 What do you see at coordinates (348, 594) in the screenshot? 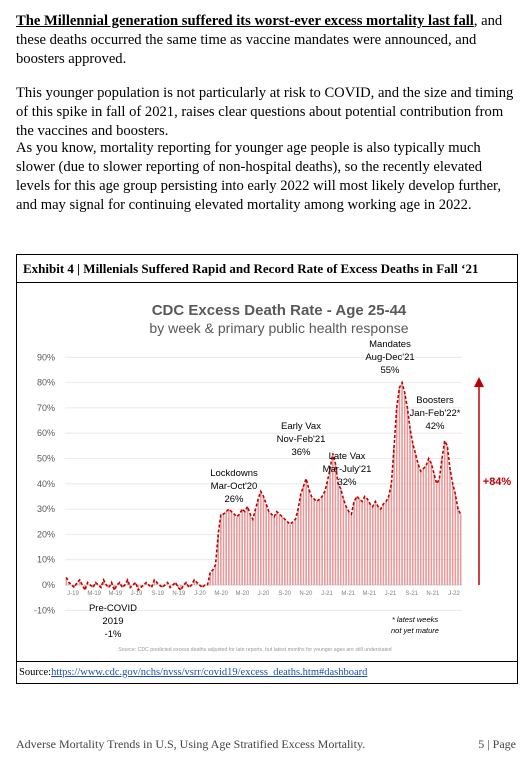
I see `x-tick-label: M-21` at bounding box center [348, 594].